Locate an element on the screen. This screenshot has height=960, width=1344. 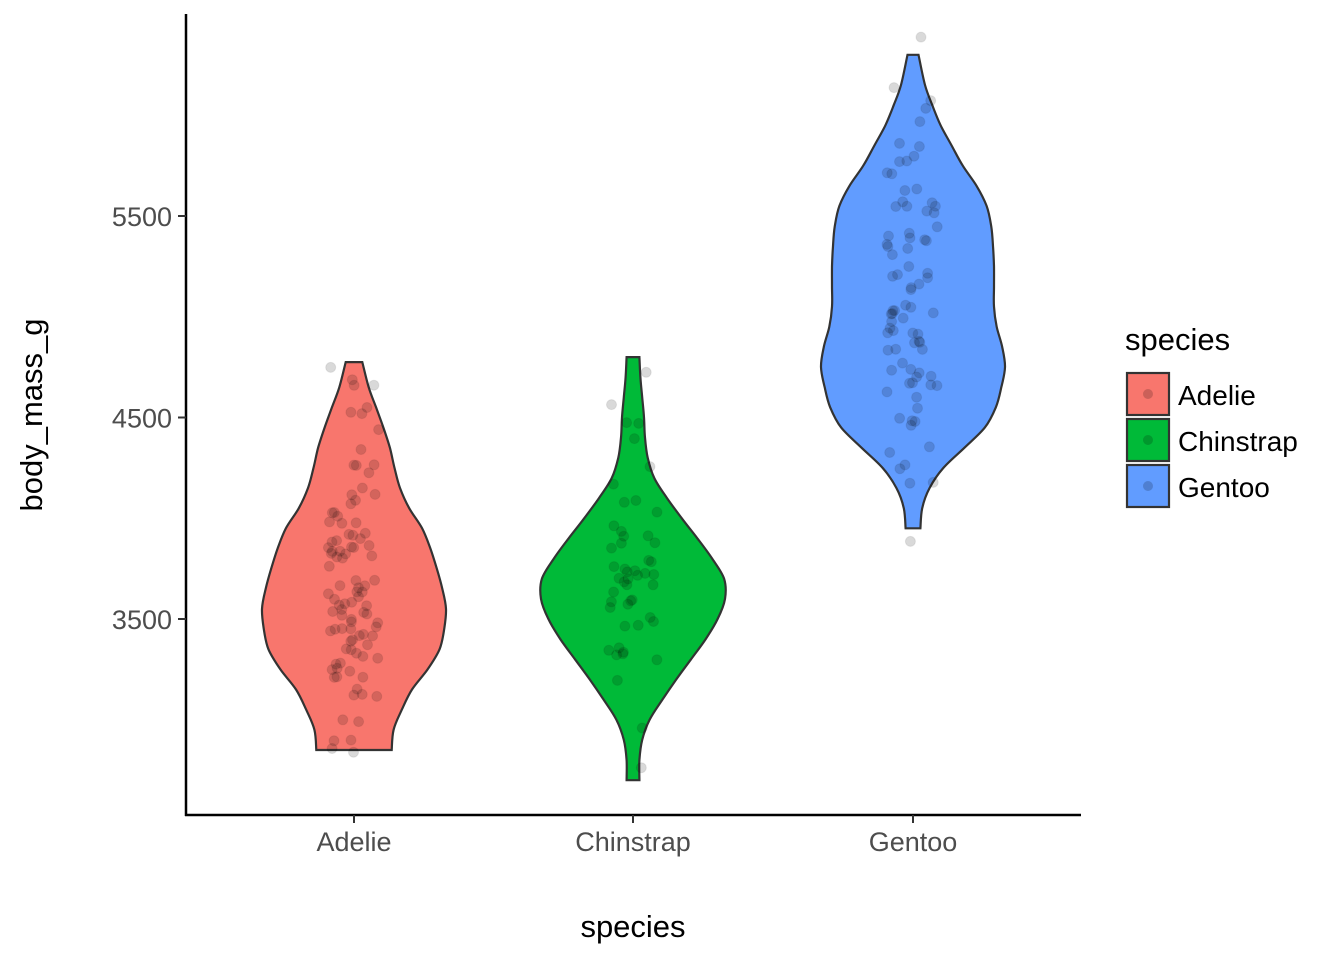
legend-label-chinstrap: Chinstrap is located at coordinates (1238, 441).